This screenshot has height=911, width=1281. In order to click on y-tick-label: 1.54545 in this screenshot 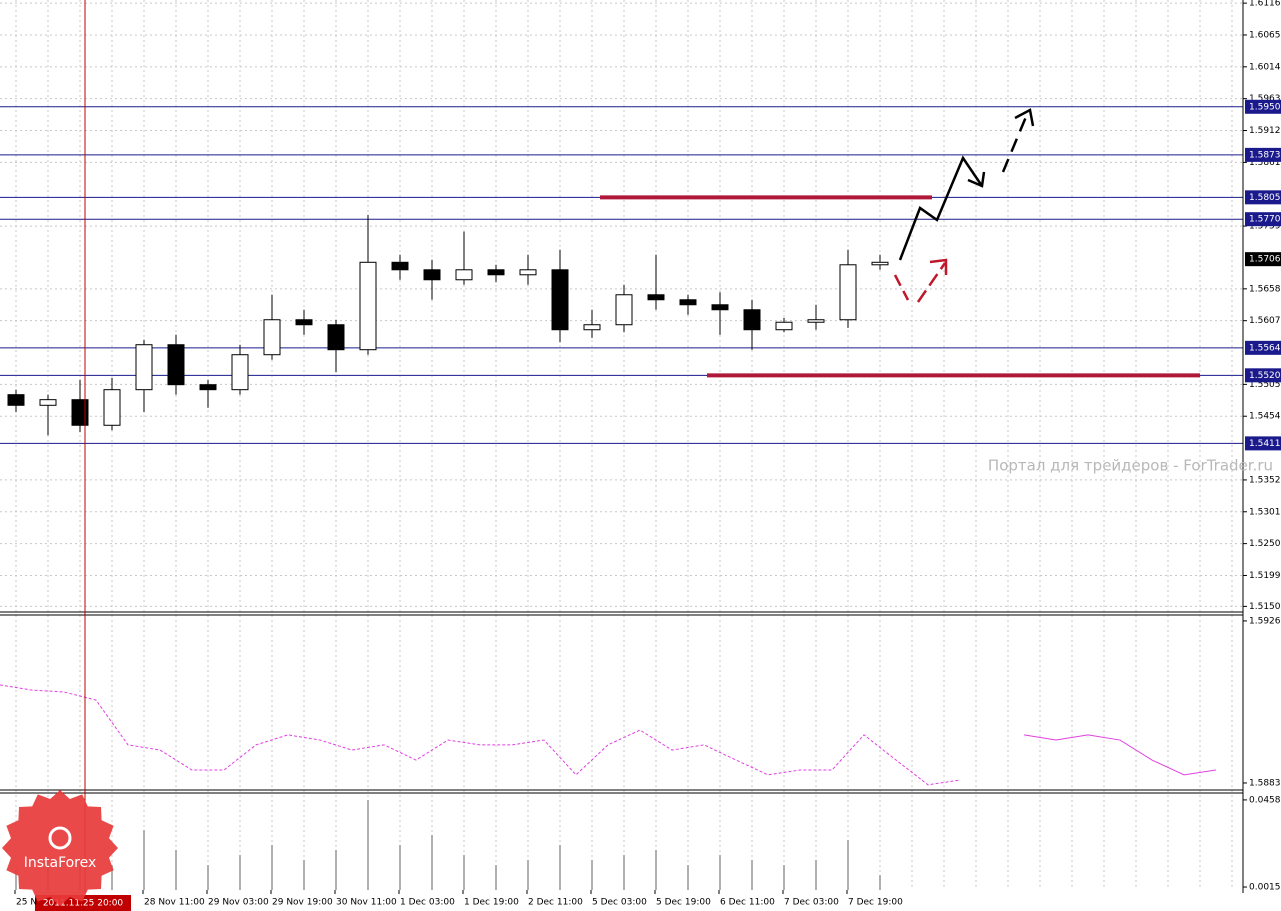, I will do `click(1265, 417)`.